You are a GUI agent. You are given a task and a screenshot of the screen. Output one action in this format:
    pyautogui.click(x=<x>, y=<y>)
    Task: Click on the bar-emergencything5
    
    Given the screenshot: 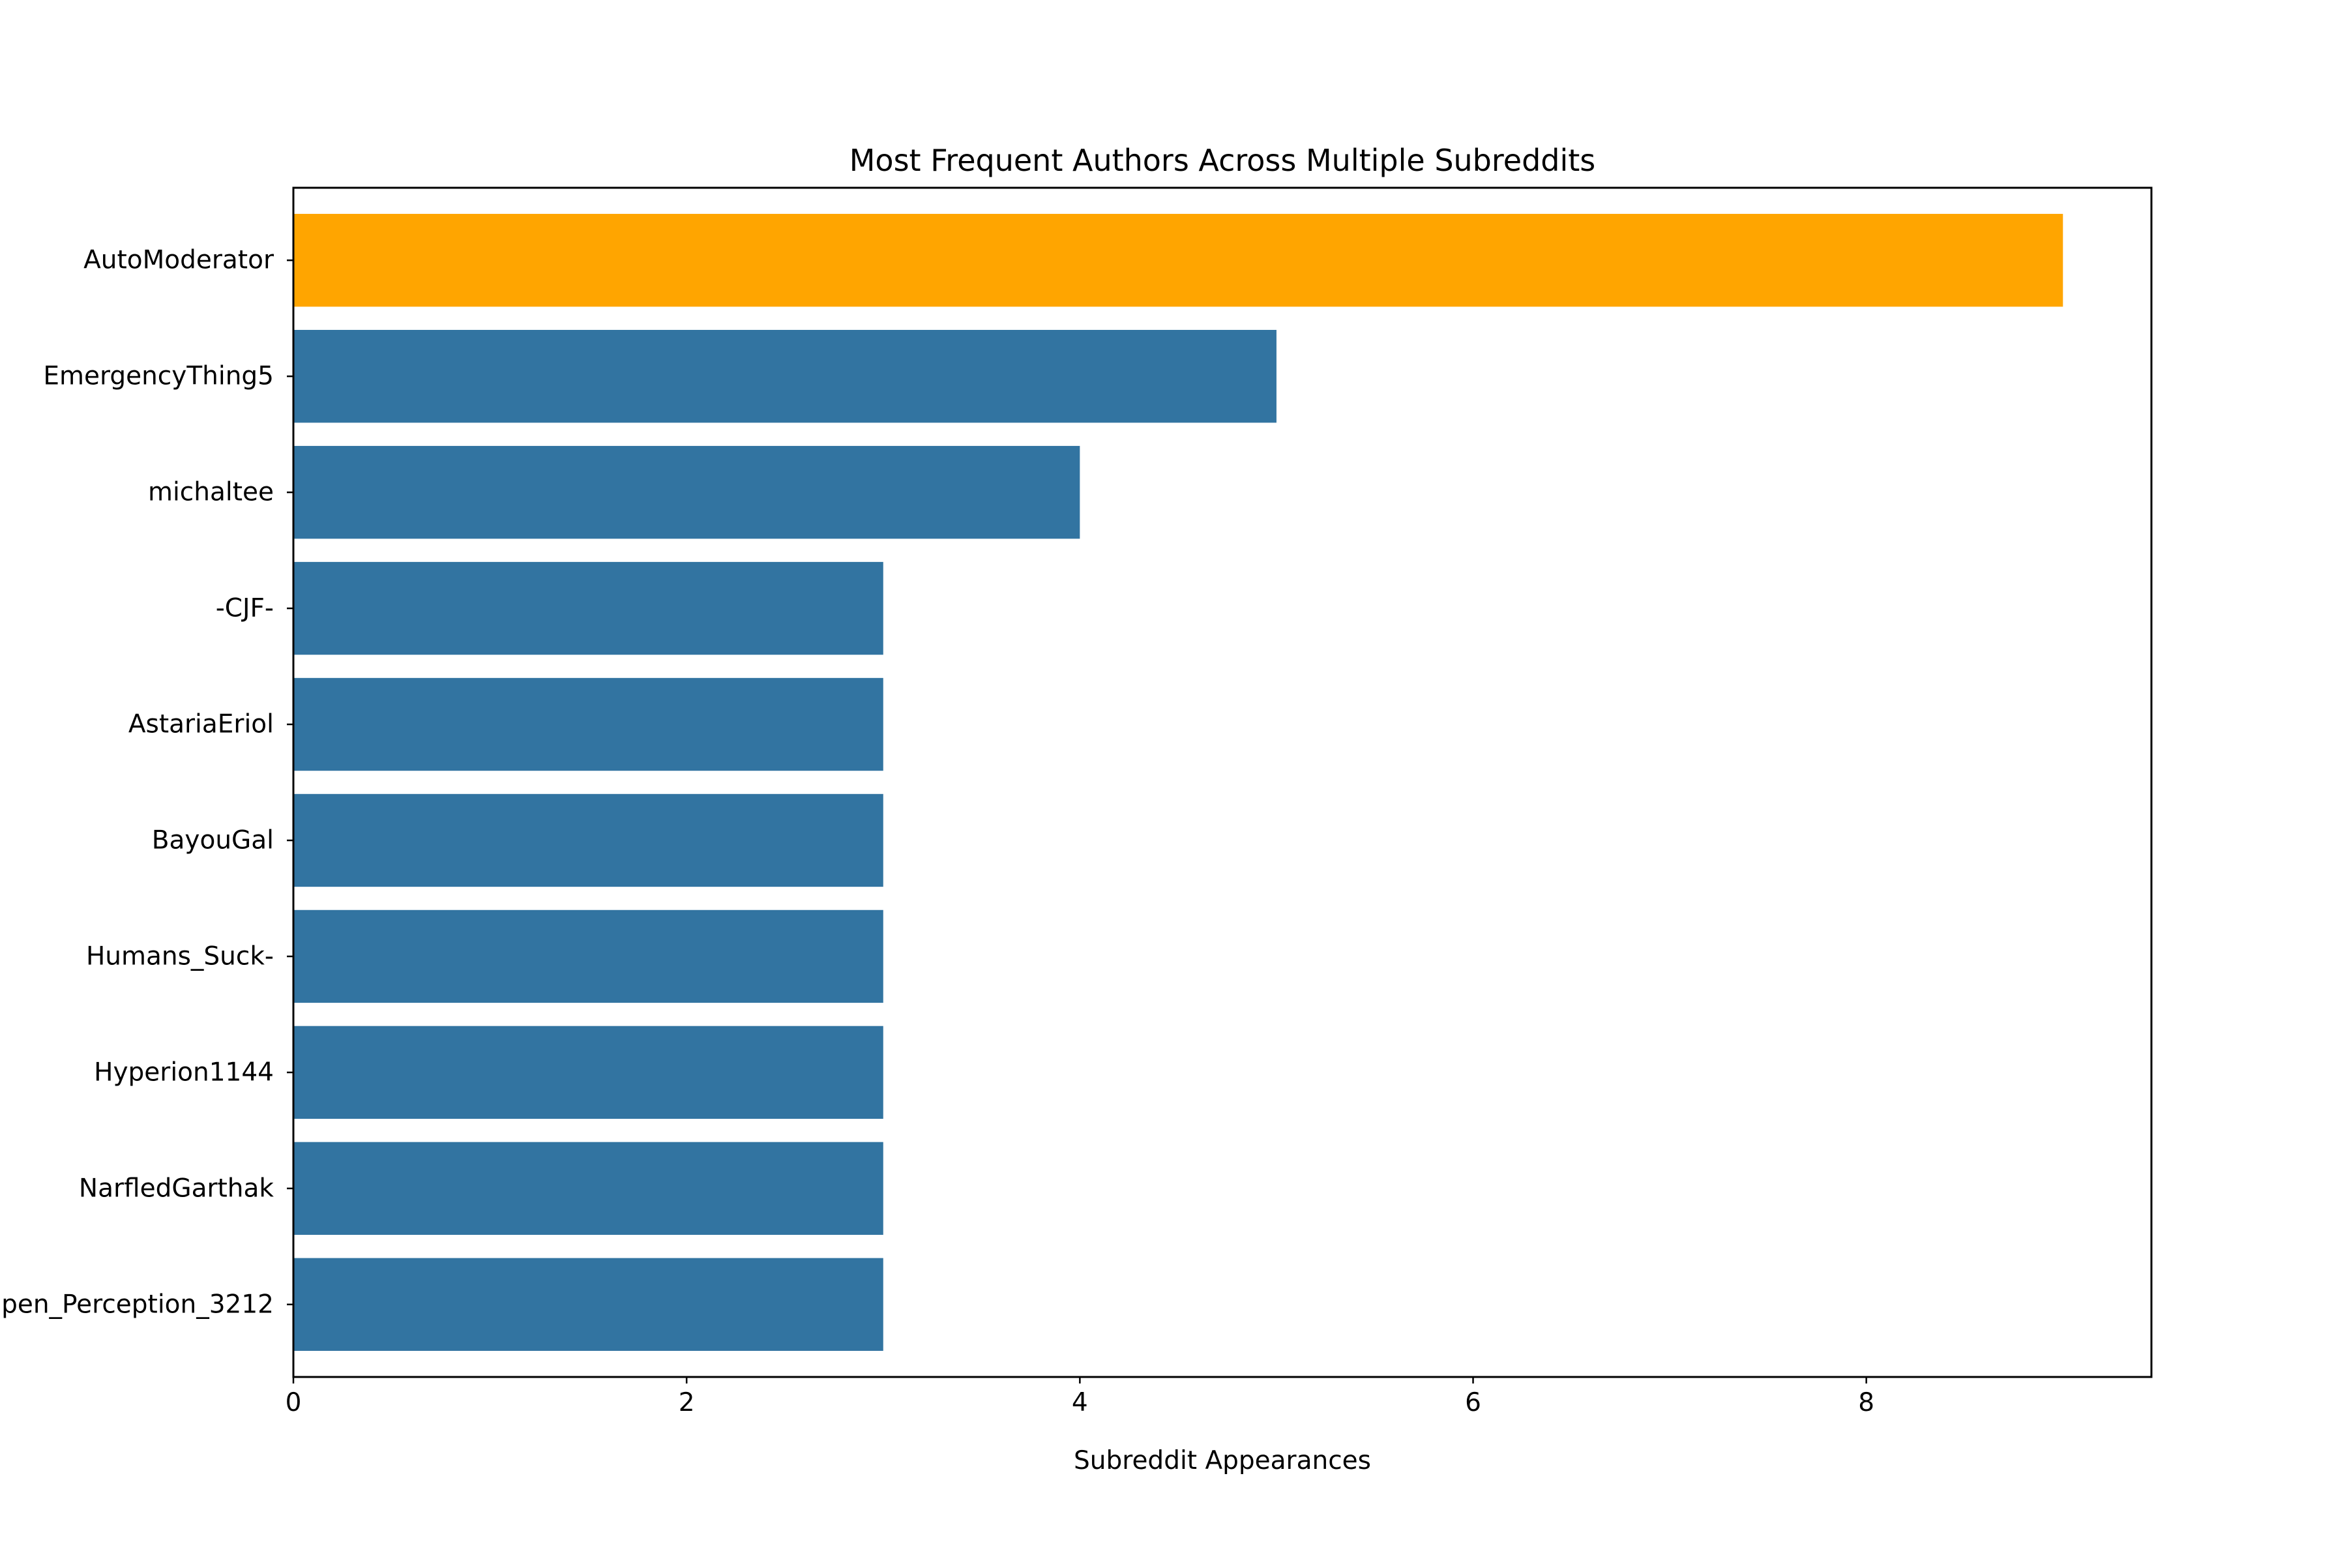 What is the action you would take?
    pyautogui.click(x=785, y=376)
    